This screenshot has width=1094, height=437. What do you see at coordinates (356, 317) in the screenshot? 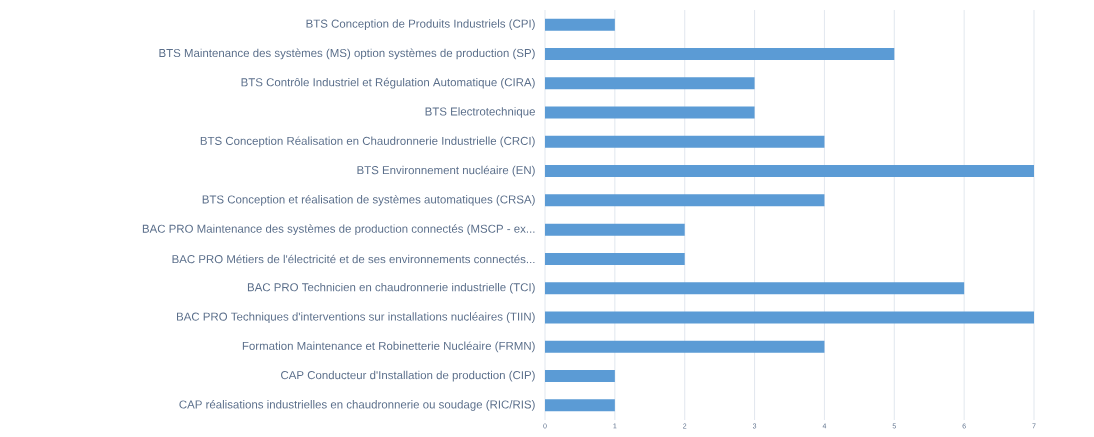
I see `y-tick-label: BAC PRO Techniques d'interventions sur installations nucléaires (TIIN)` at bounding box center [356, 317].